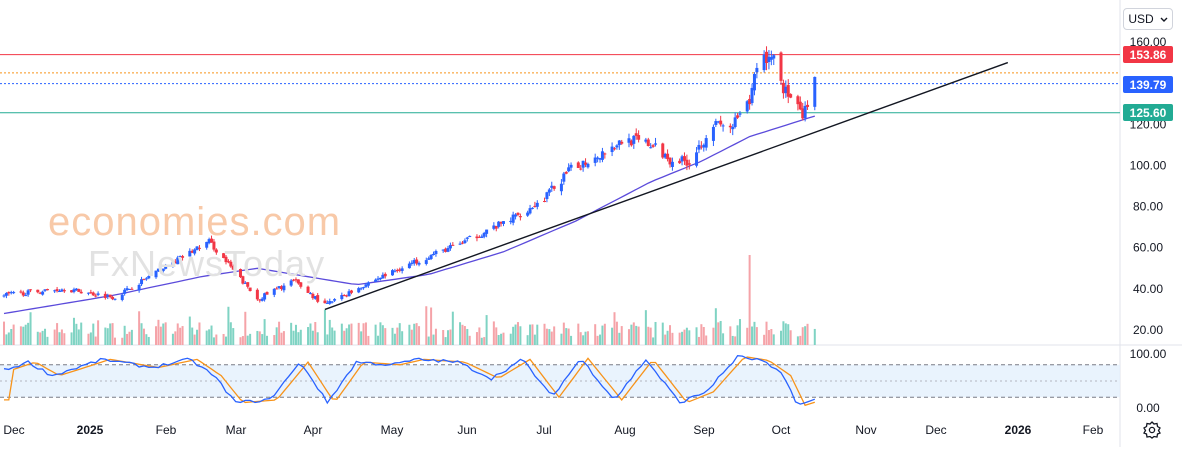 The image size is (1182, 452). What do you see at coordinates (392, 430) in the screenshot?
I see `time-axis-label: May` at bounding box center [392, 430].